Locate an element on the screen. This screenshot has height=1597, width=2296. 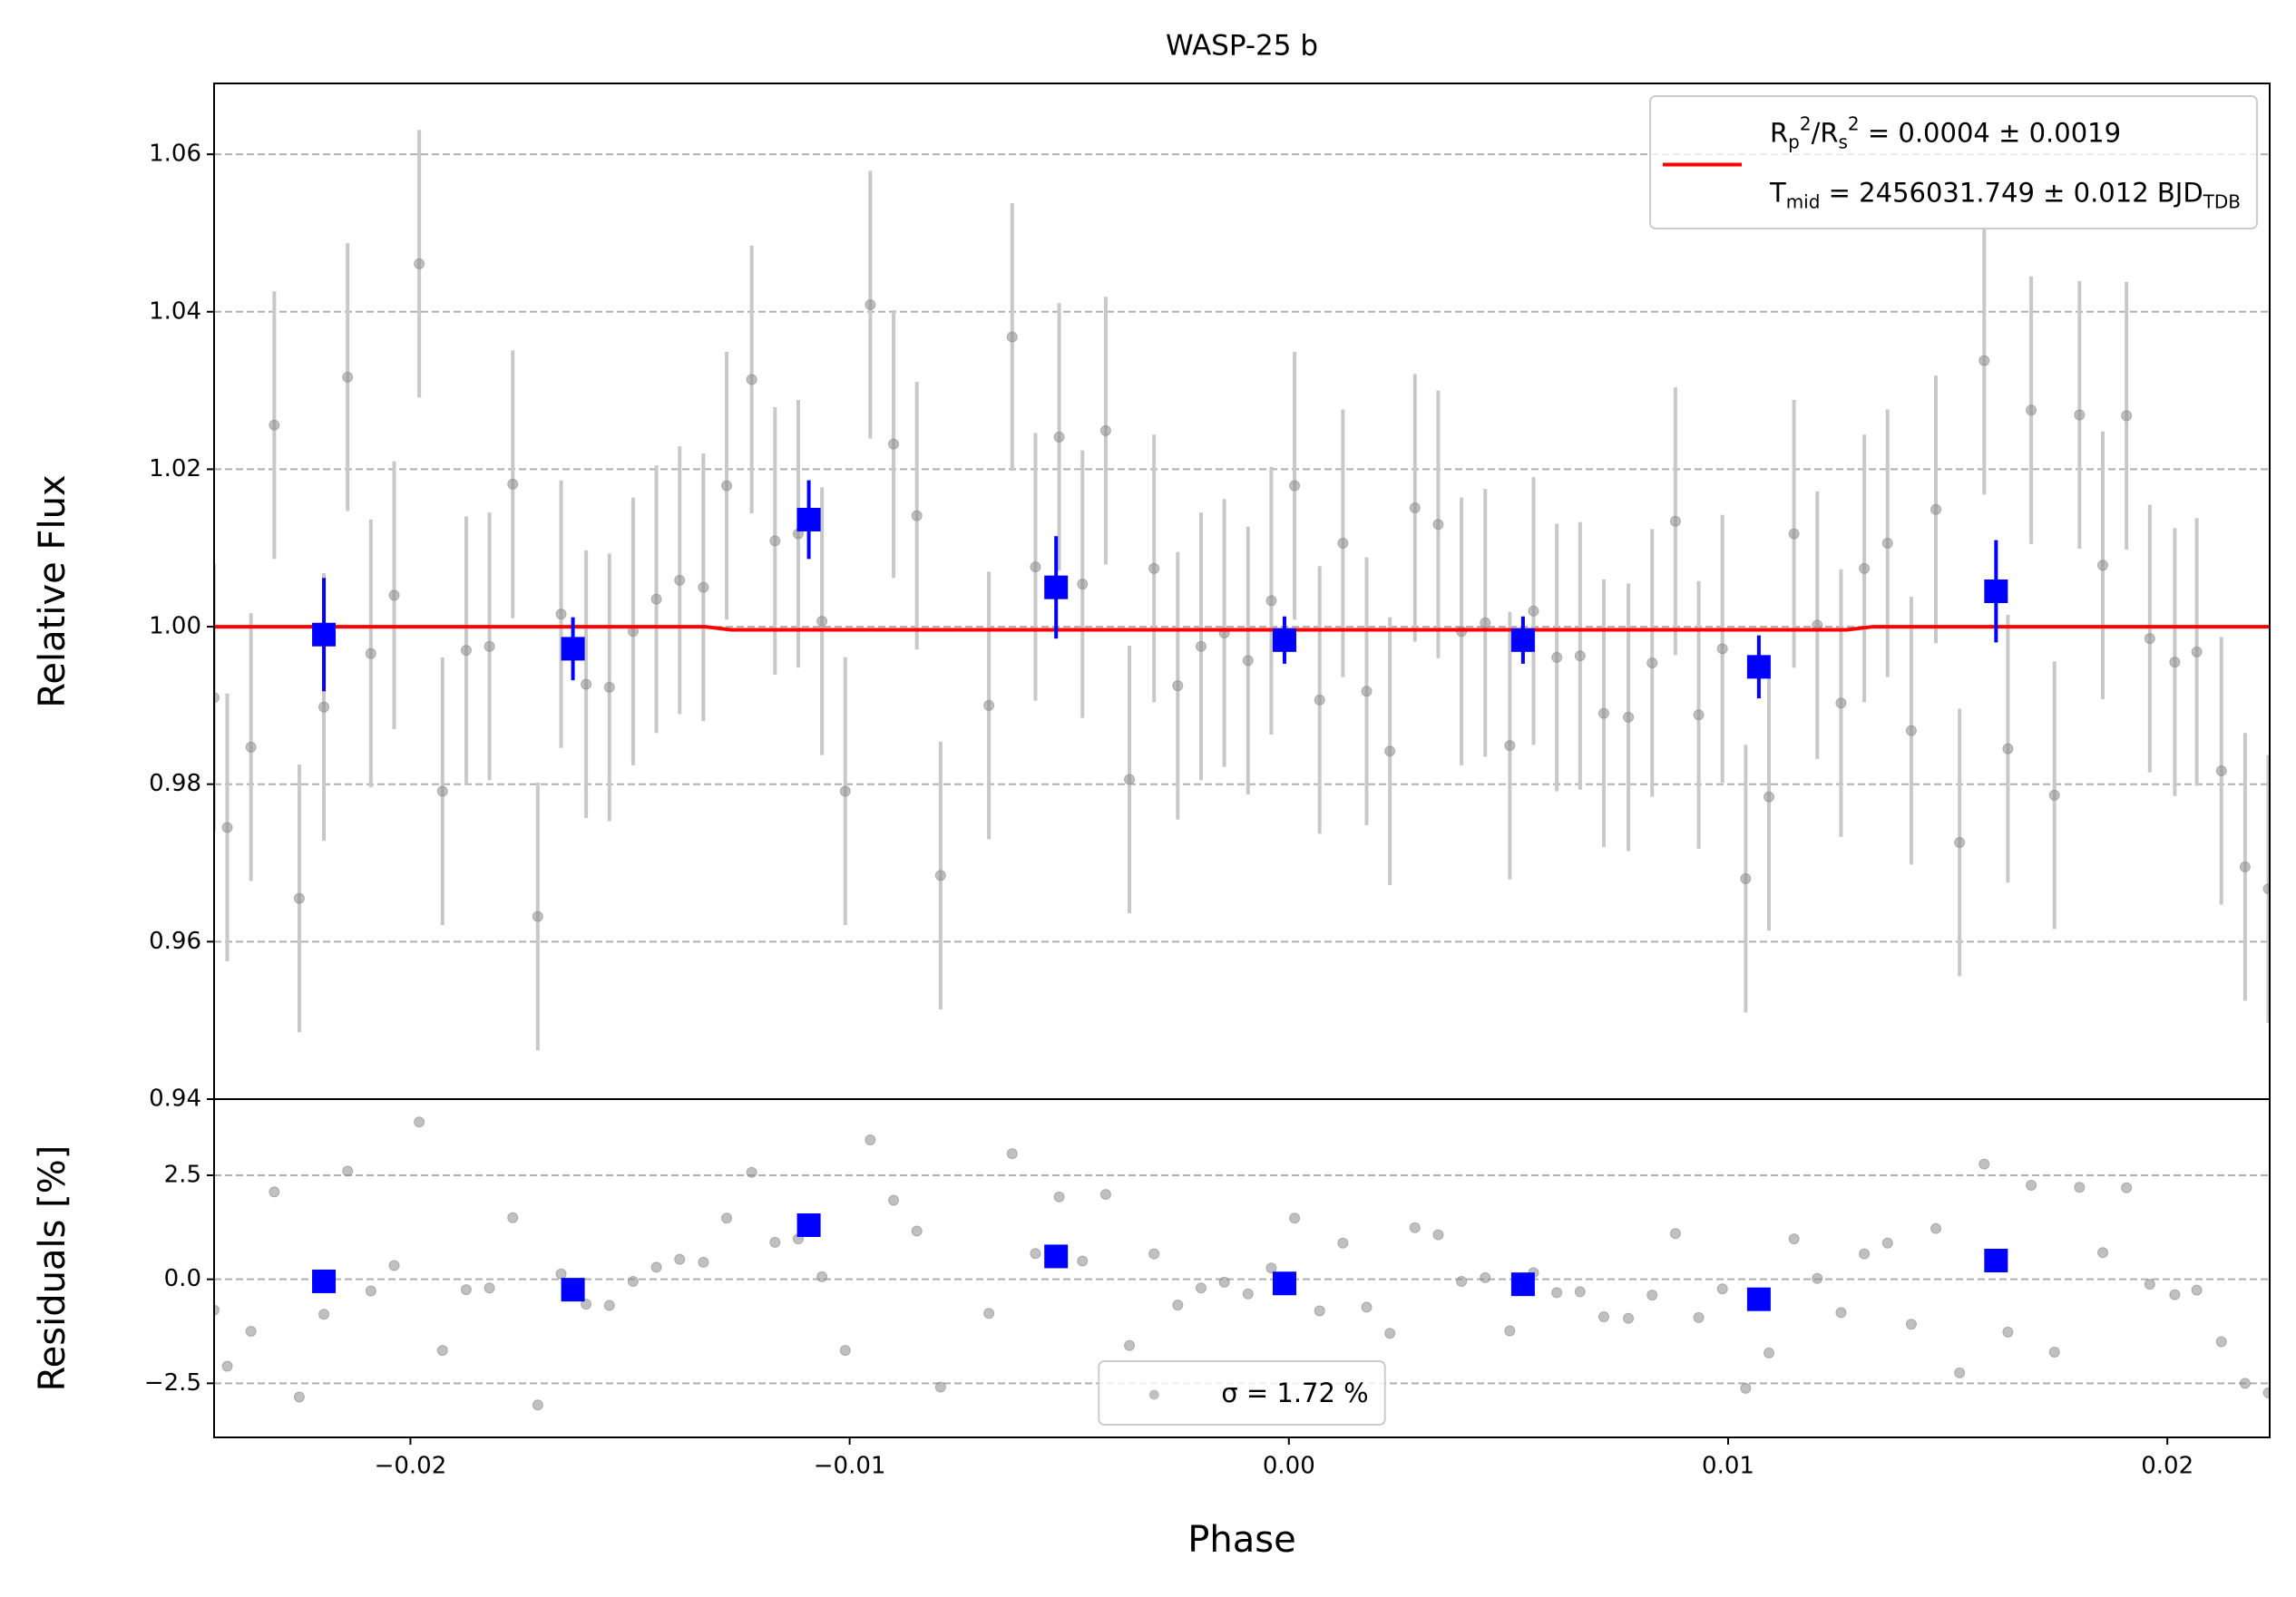
y-tick-label: 0.98 is located at coordinates (175, 783).